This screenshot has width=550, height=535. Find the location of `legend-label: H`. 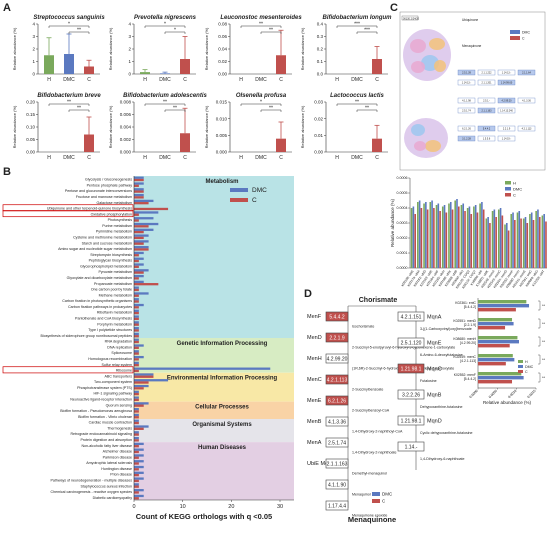

legend-label: H is located at coordinates (526, 362).